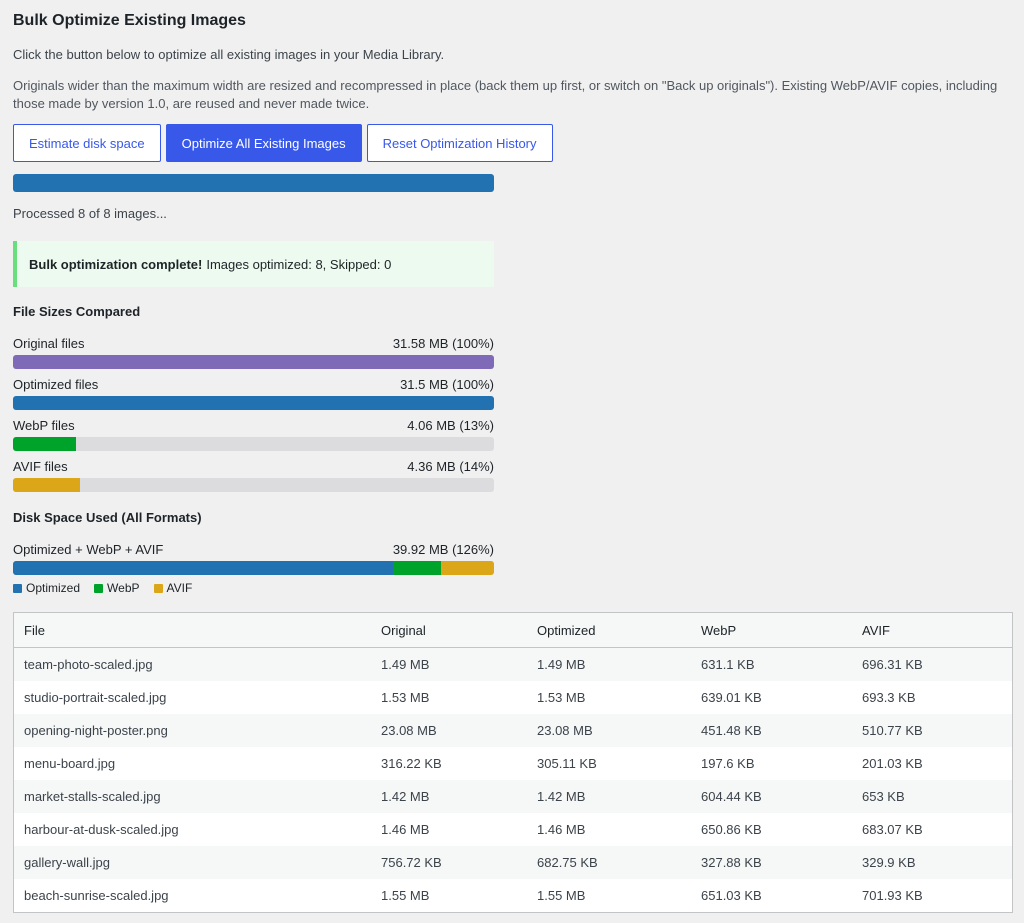 This screenshot has height=923, width=1024. What do you see at coordinates (731, 796) in the screenshot?
I see `cell-webp: 604.44 KB` at bounding box center [731, 796].